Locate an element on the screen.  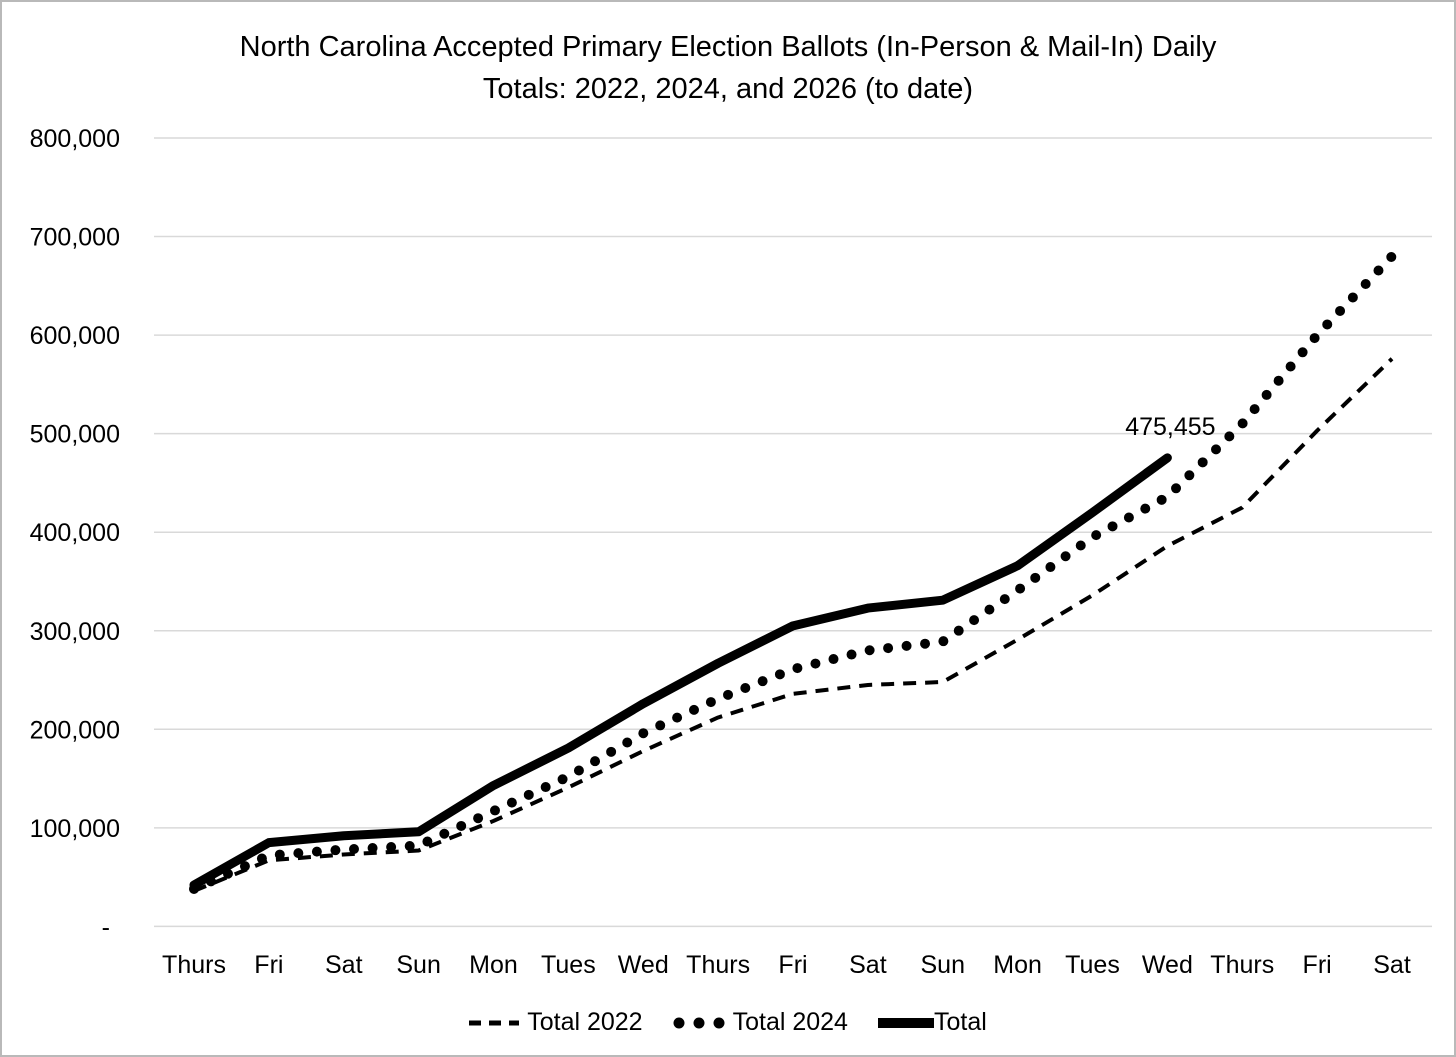
legend-item-total-2022: Total 2022 is located at coordinates (556, 1022).